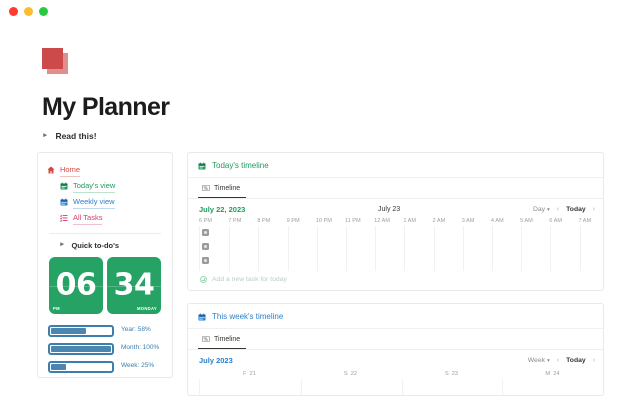  I want to click on sidebar-nav: Home Today's view, so click(105, 194).